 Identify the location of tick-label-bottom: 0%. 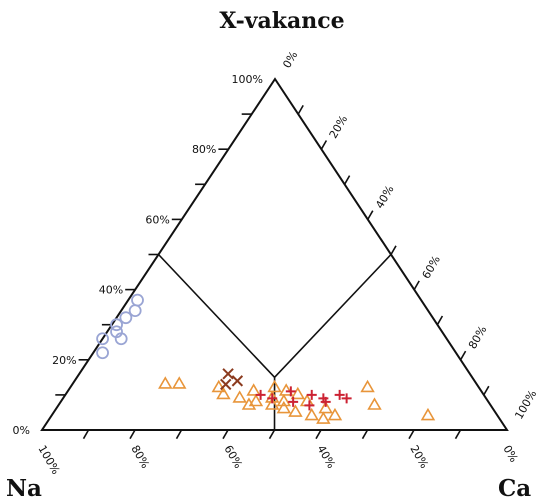
(510, 454).